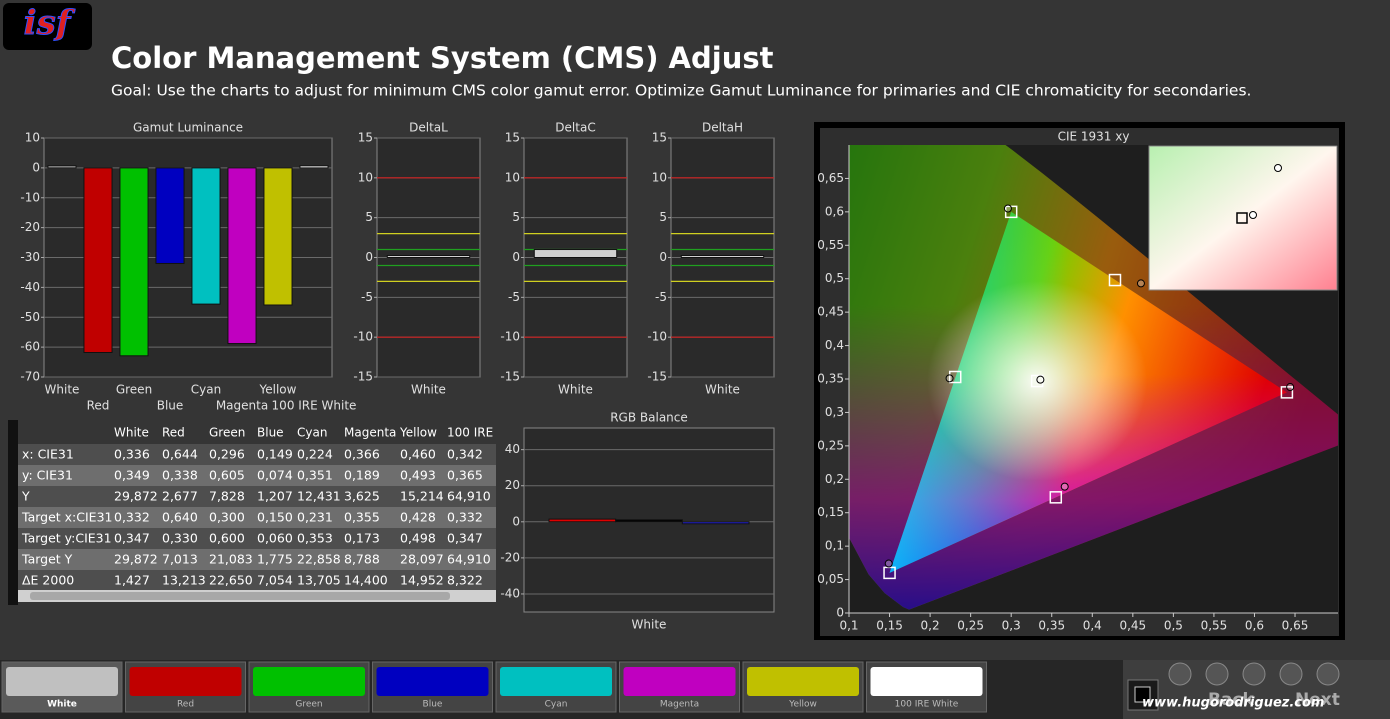  Describe the element at coordinates (512, 449) in the screenshot. I see `y-tick-label: 40` at that location.